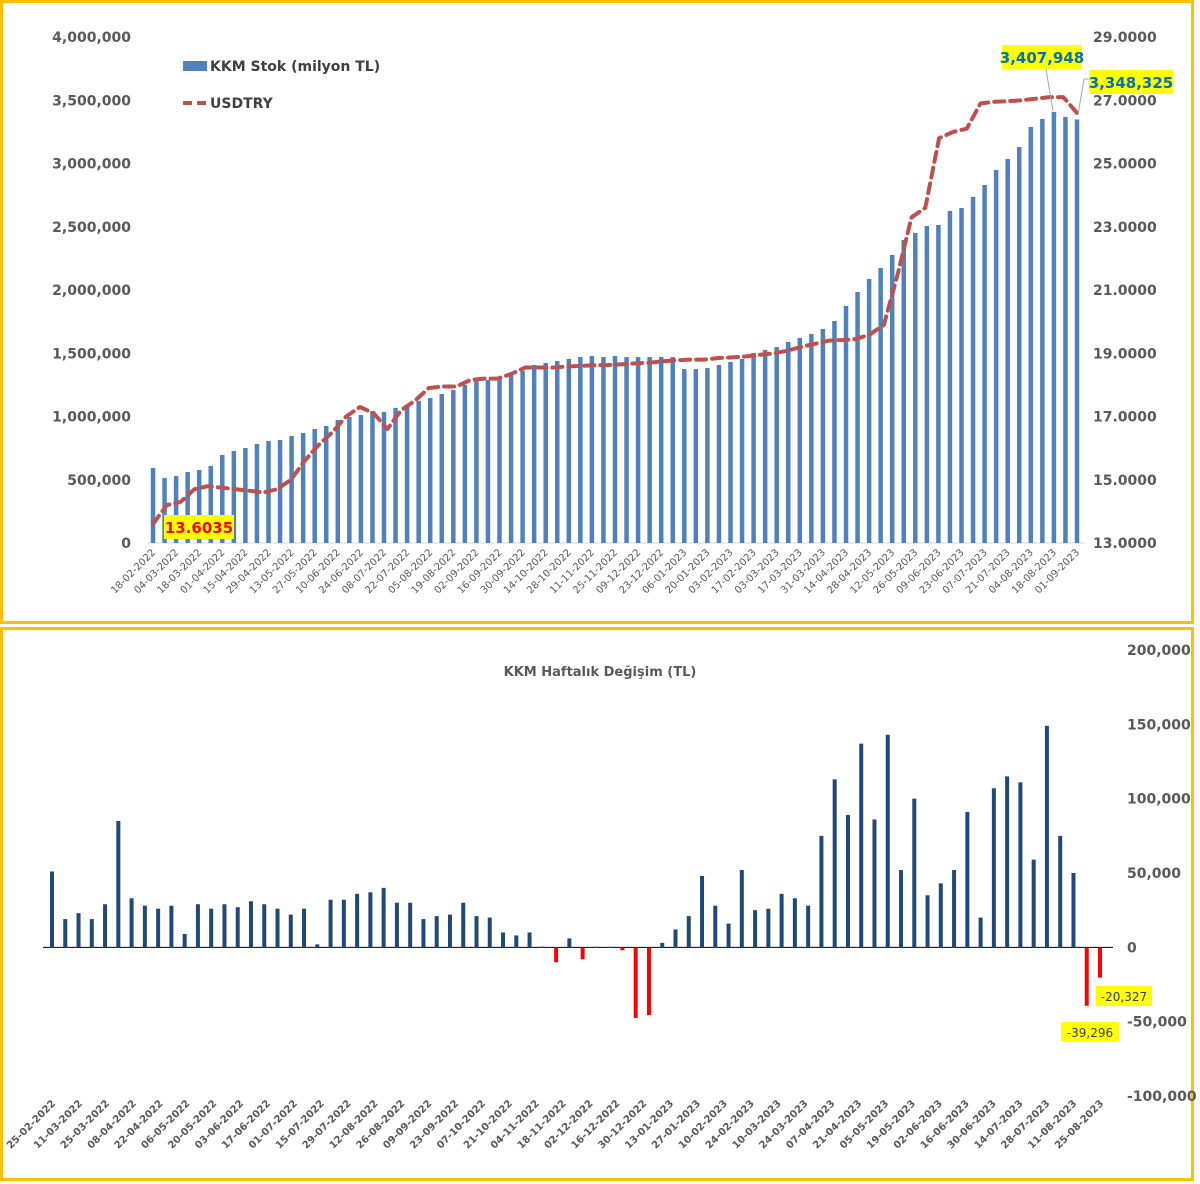  What do you see at coordinates (1125, 38) in the screenshot?
I see `right-axis-tick-label: 29.0000` at bounding box center [1125, 38].